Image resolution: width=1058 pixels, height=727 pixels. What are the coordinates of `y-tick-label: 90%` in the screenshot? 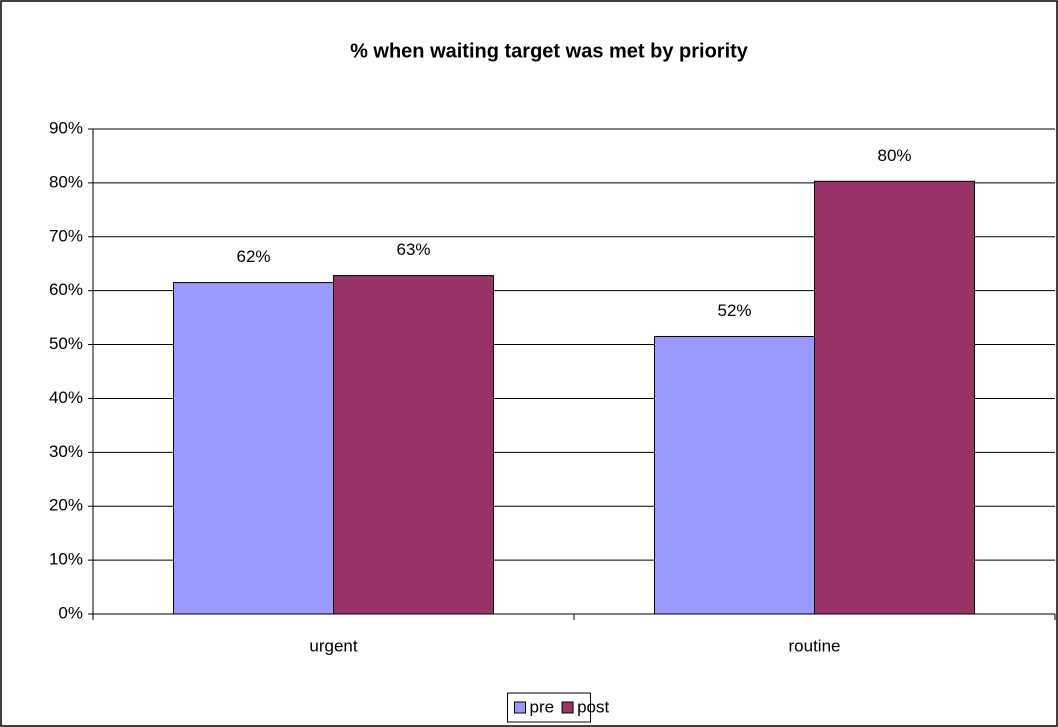 It's located at (66, 127).